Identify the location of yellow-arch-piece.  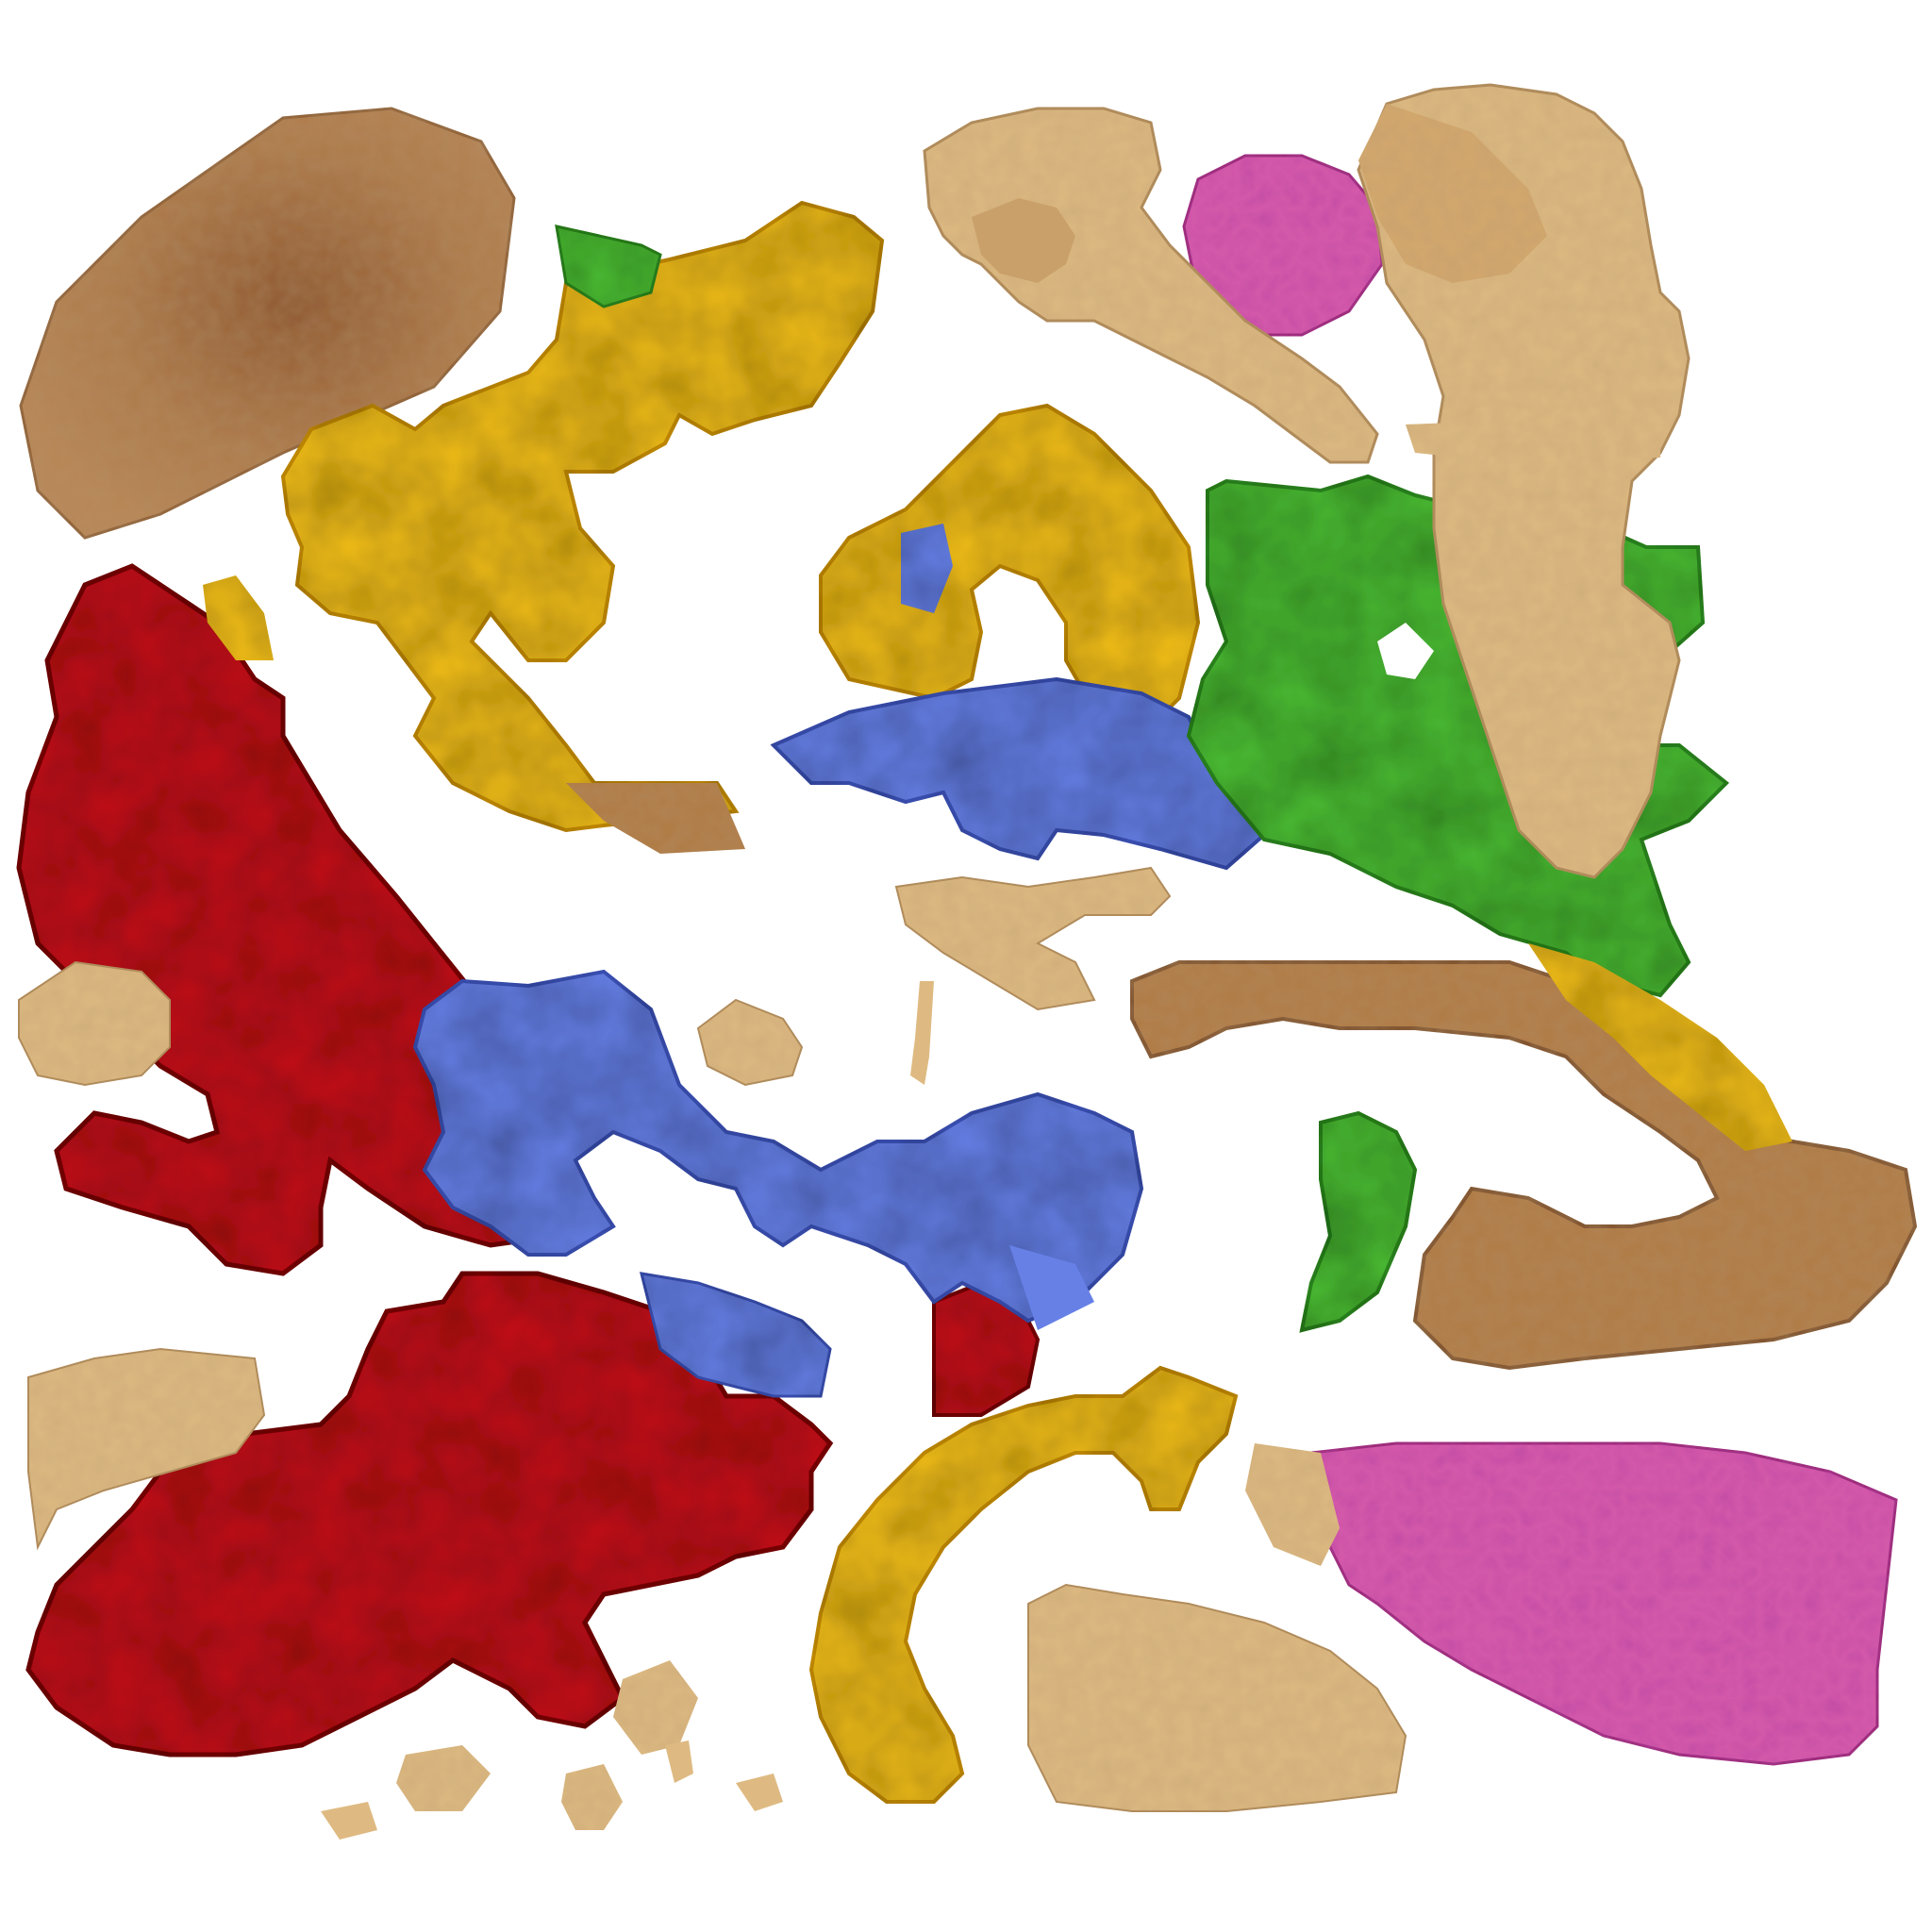
(1010, 561).